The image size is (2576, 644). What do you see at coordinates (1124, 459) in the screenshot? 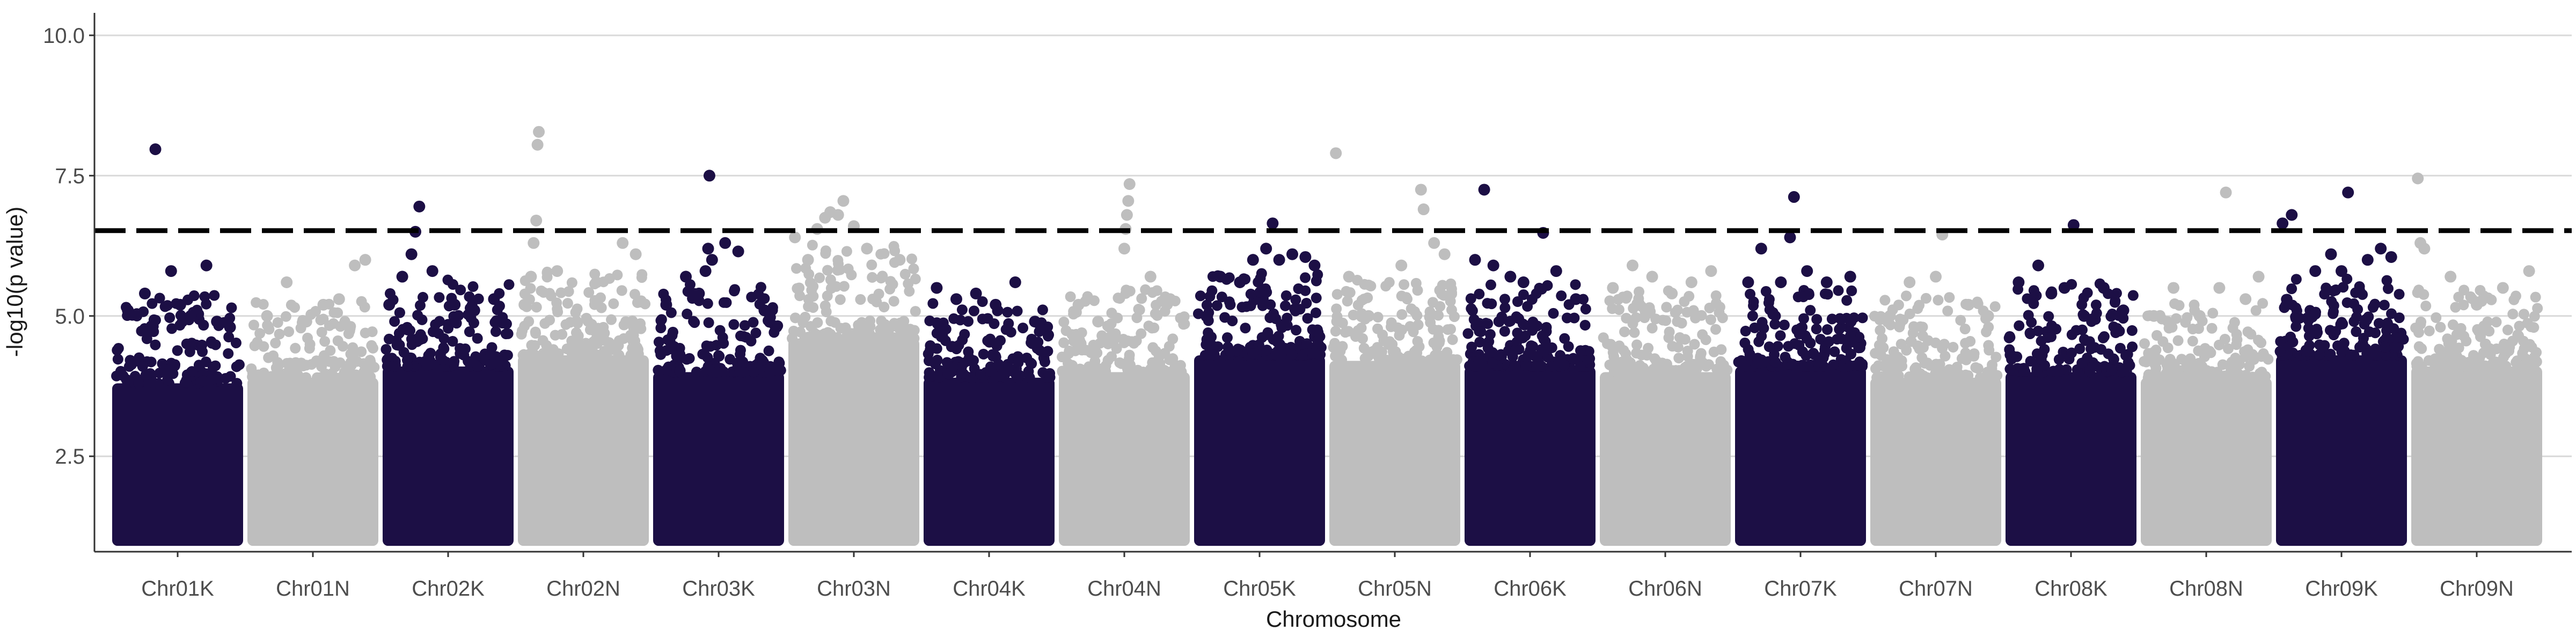
I see `dense-points-Chr04N` at bounding box center [1124, 459].